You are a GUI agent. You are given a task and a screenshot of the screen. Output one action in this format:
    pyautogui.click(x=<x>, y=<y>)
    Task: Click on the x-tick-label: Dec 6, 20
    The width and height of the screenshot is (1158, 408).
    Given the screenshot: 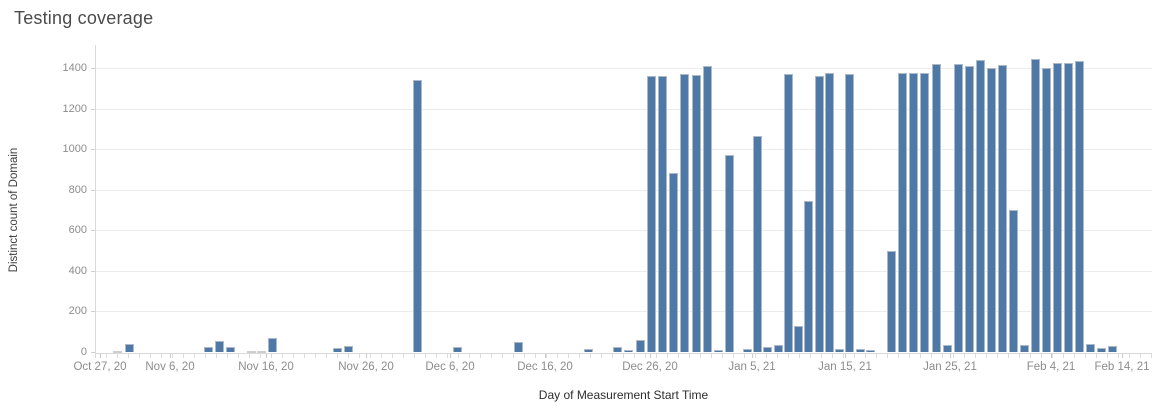 What is the action you would take?
    pyautogui.click(x=450, y=367)
    